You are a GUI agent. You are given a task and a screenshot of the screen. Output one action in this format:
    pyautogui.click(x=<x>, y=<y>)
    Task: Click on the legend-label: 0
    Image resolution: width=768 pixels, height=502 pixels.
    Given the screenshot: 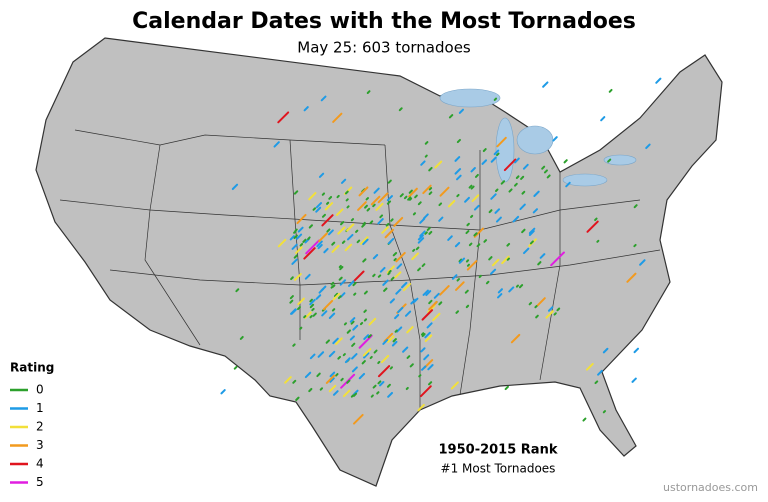 What is the action you would take?
    pyautogui.click(x=40, y=390)
    